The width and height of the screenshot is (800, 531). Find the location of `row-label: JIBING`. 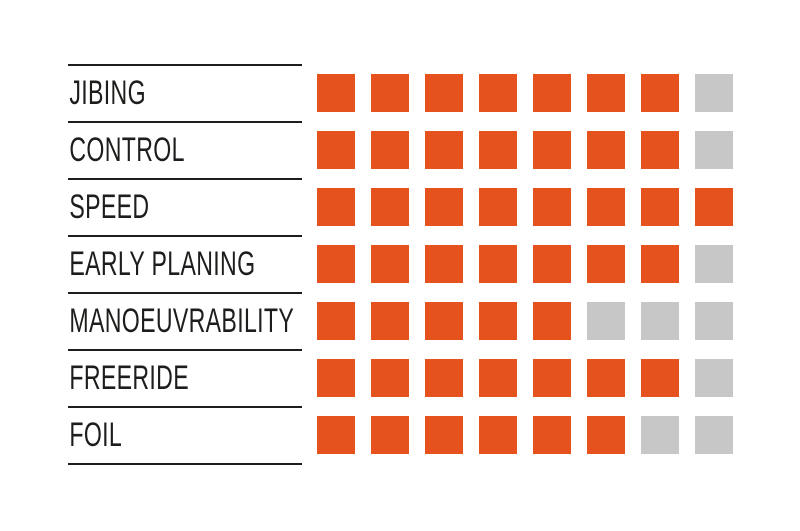

row-label: JIBING is located at coordinates (107, 93).